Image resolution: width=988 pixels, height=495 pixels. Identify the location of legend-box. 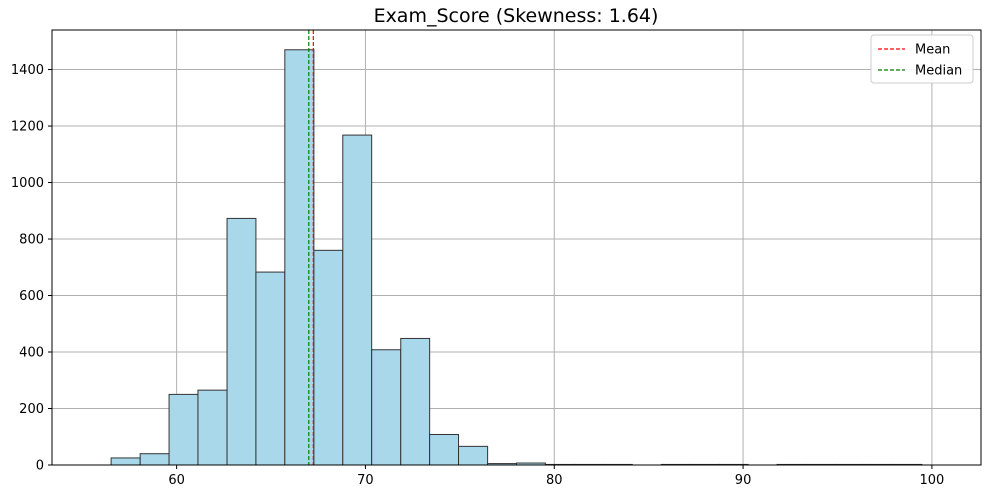
(922, 59).